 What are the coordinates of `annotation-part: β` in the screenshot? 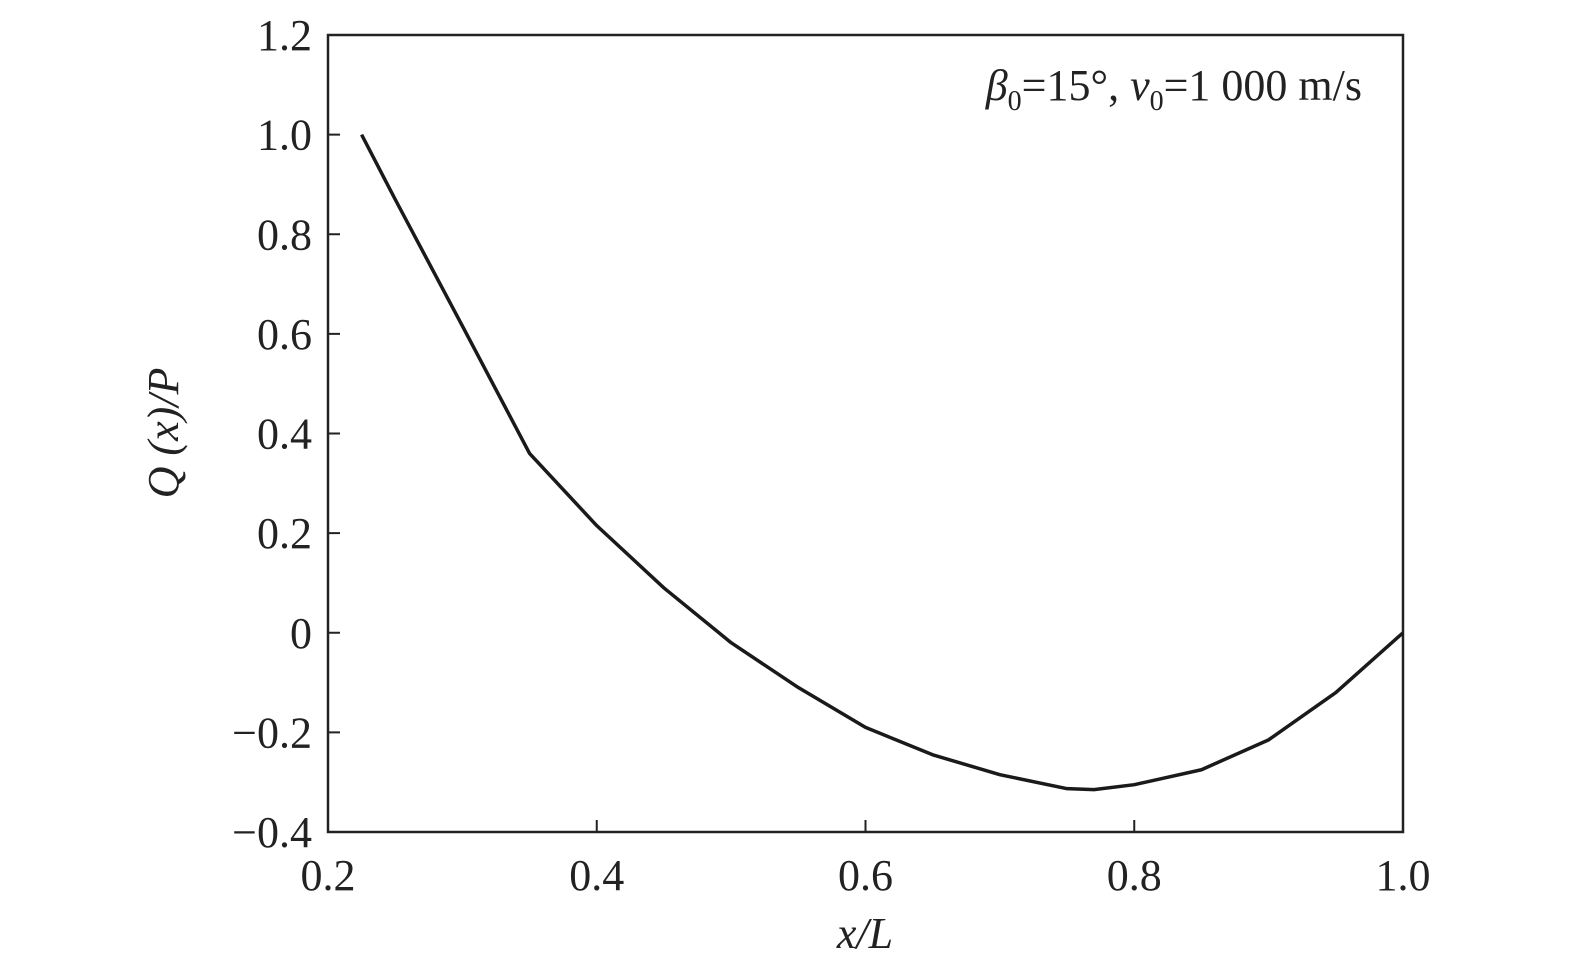 It's located at (996, 85).